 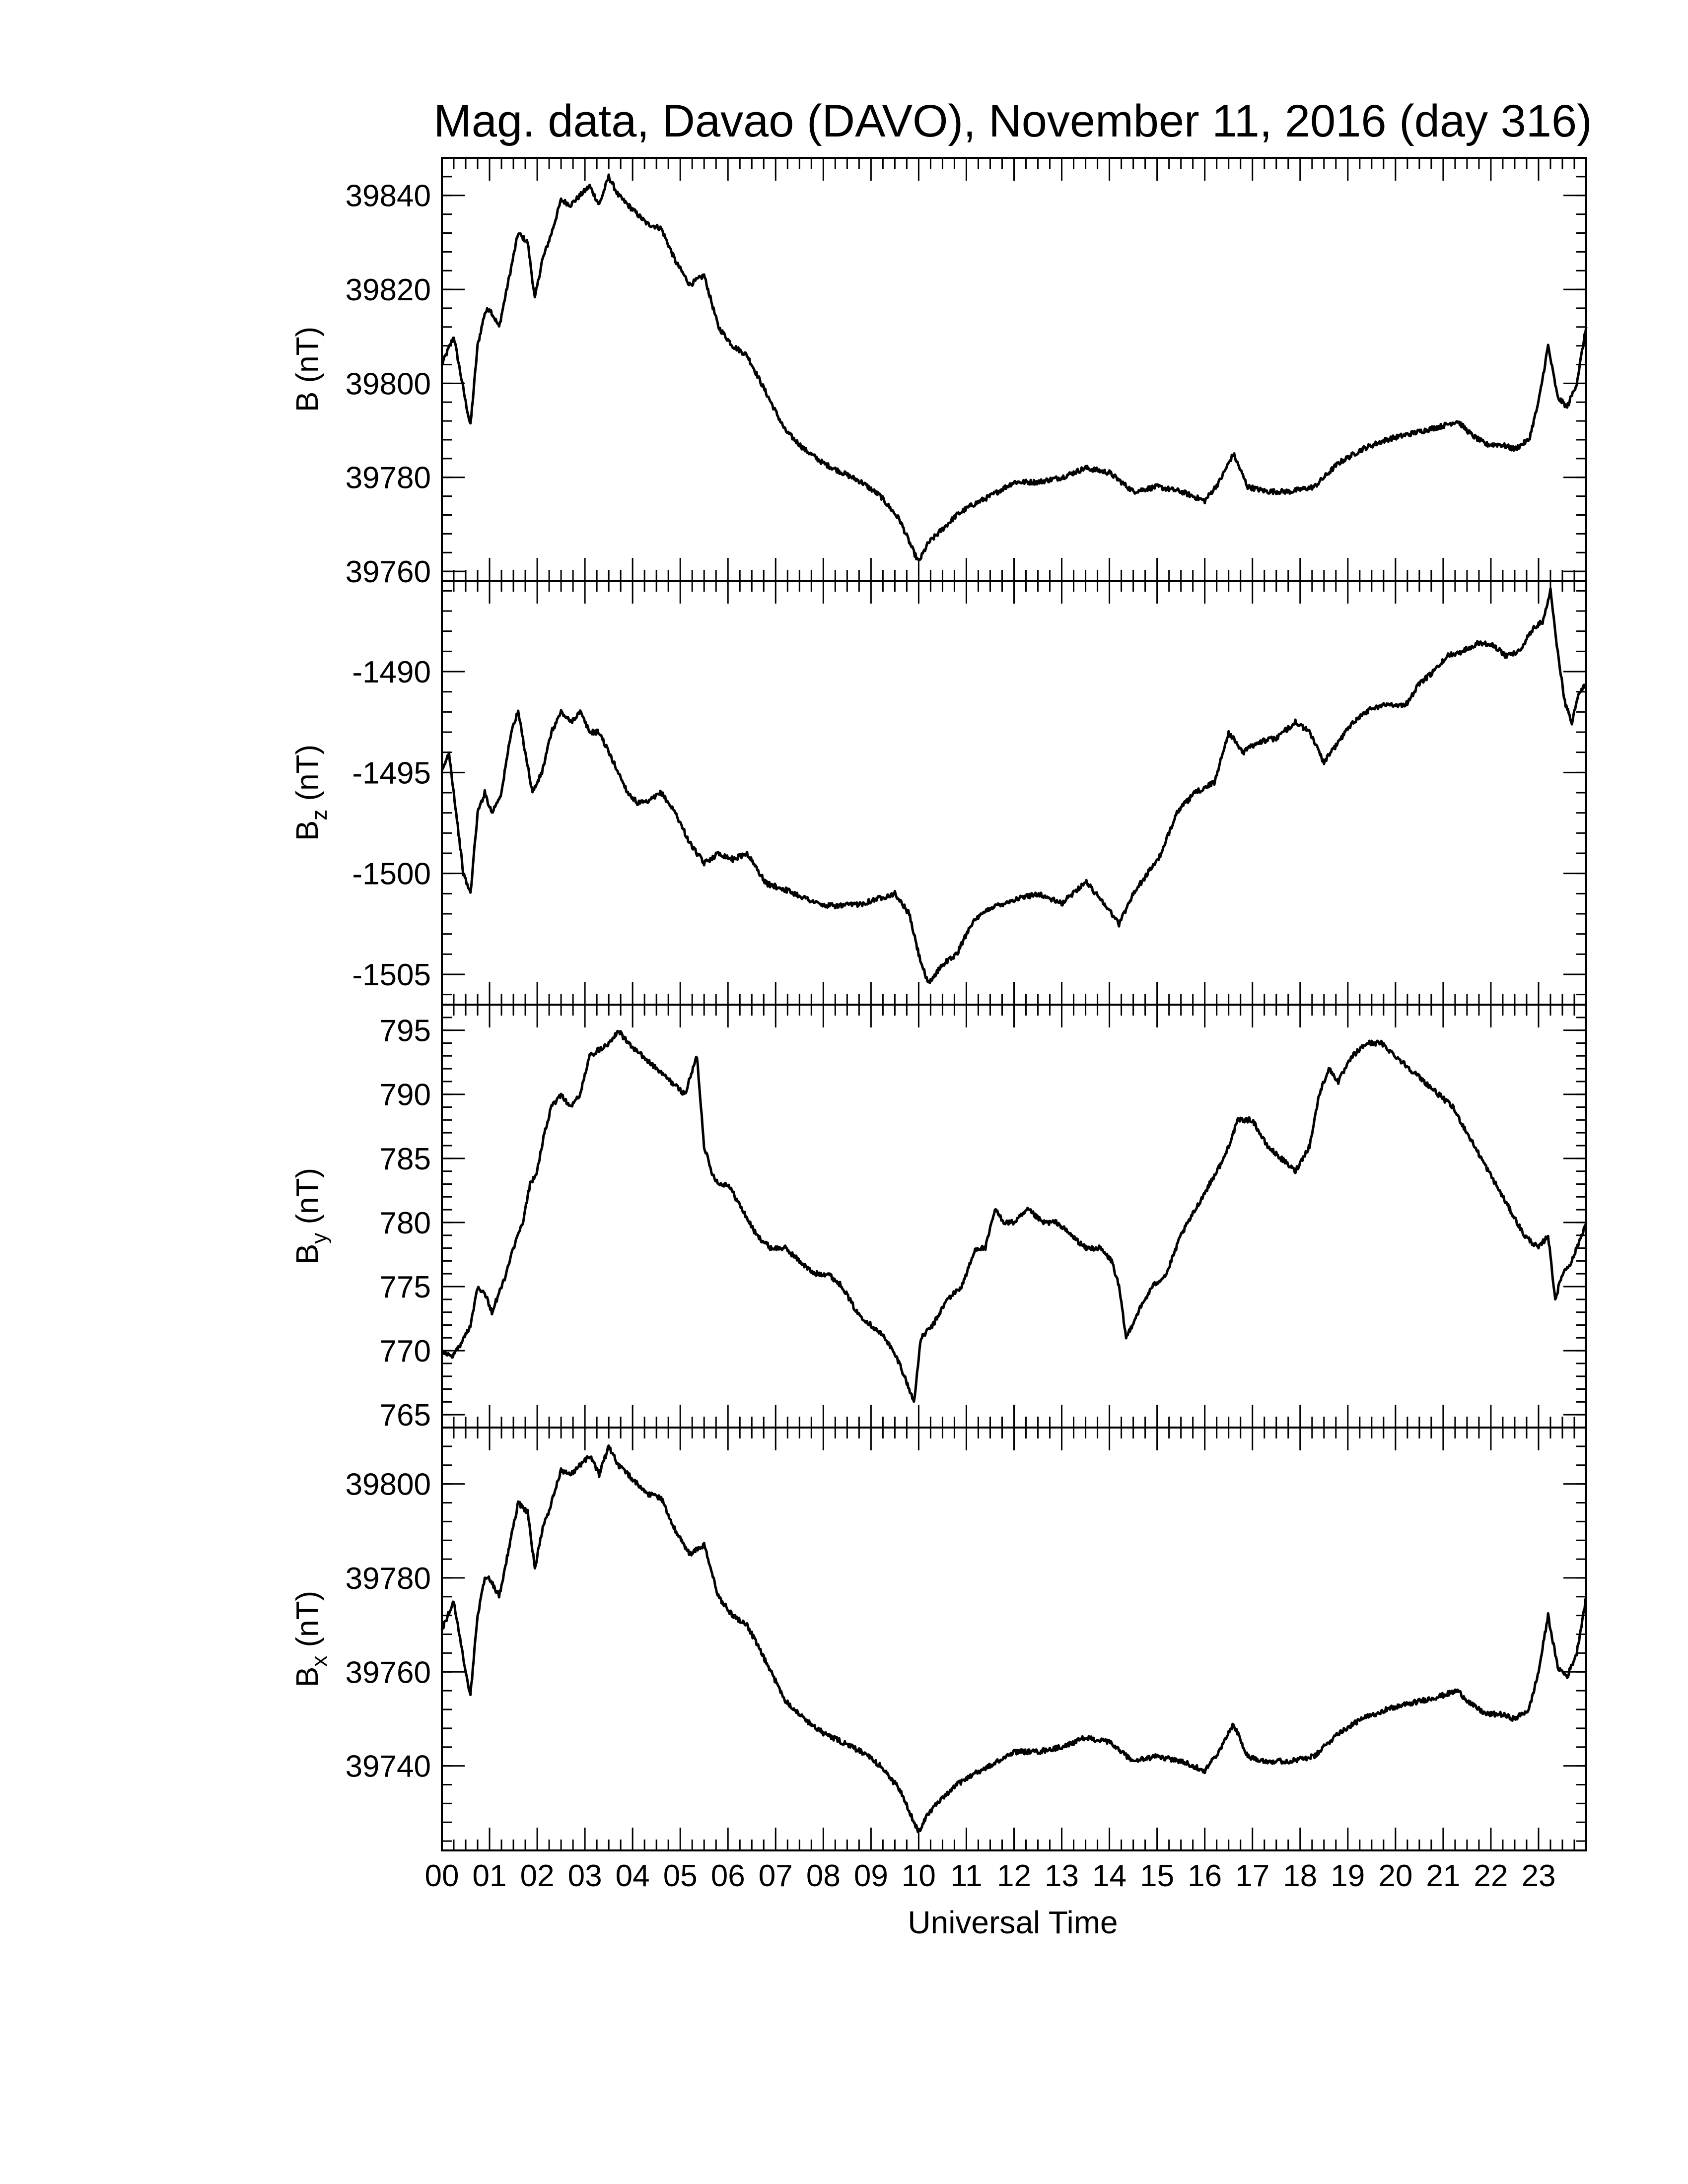 I want to click on x-tick-label: 03, so click(x=585, y=1876).